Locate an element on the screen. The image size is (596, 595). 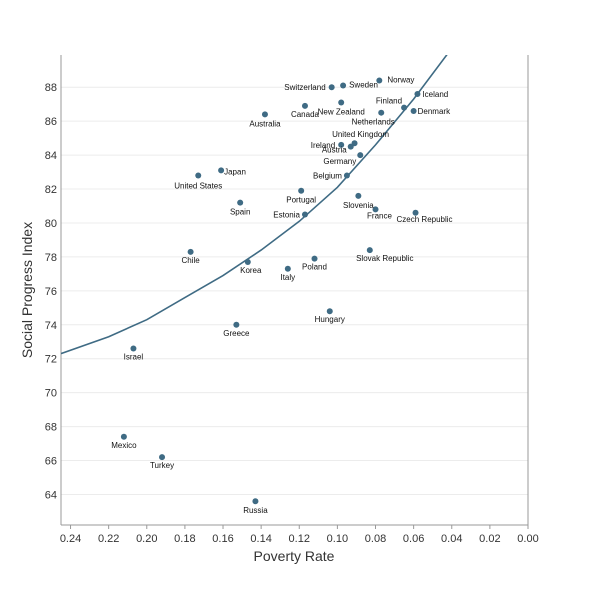
x-tick-label: 0.04 is located at coordinates (451, 539).